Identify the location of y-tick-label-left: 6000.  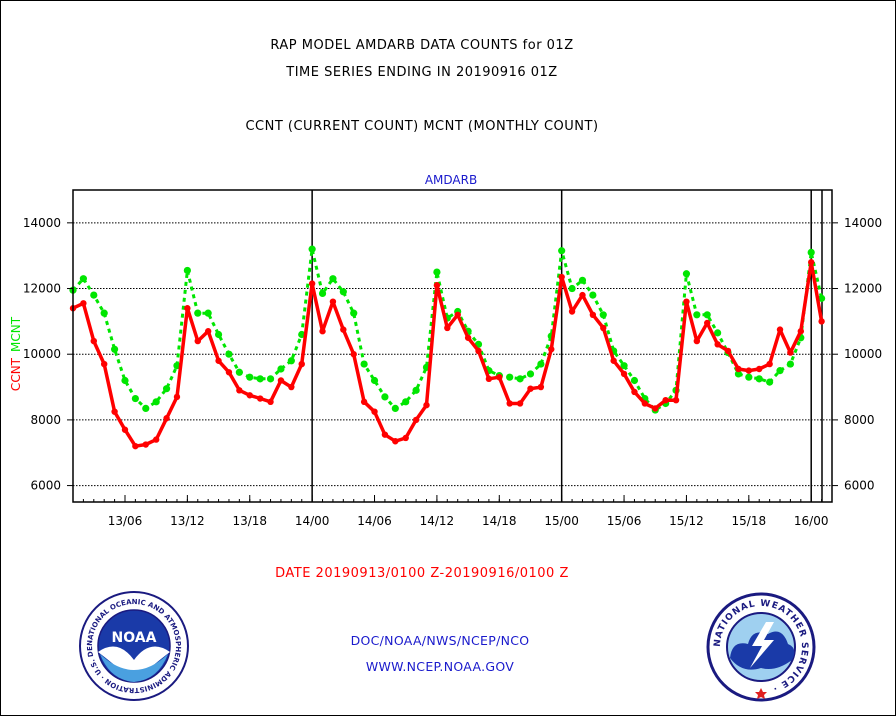
(45, 486).